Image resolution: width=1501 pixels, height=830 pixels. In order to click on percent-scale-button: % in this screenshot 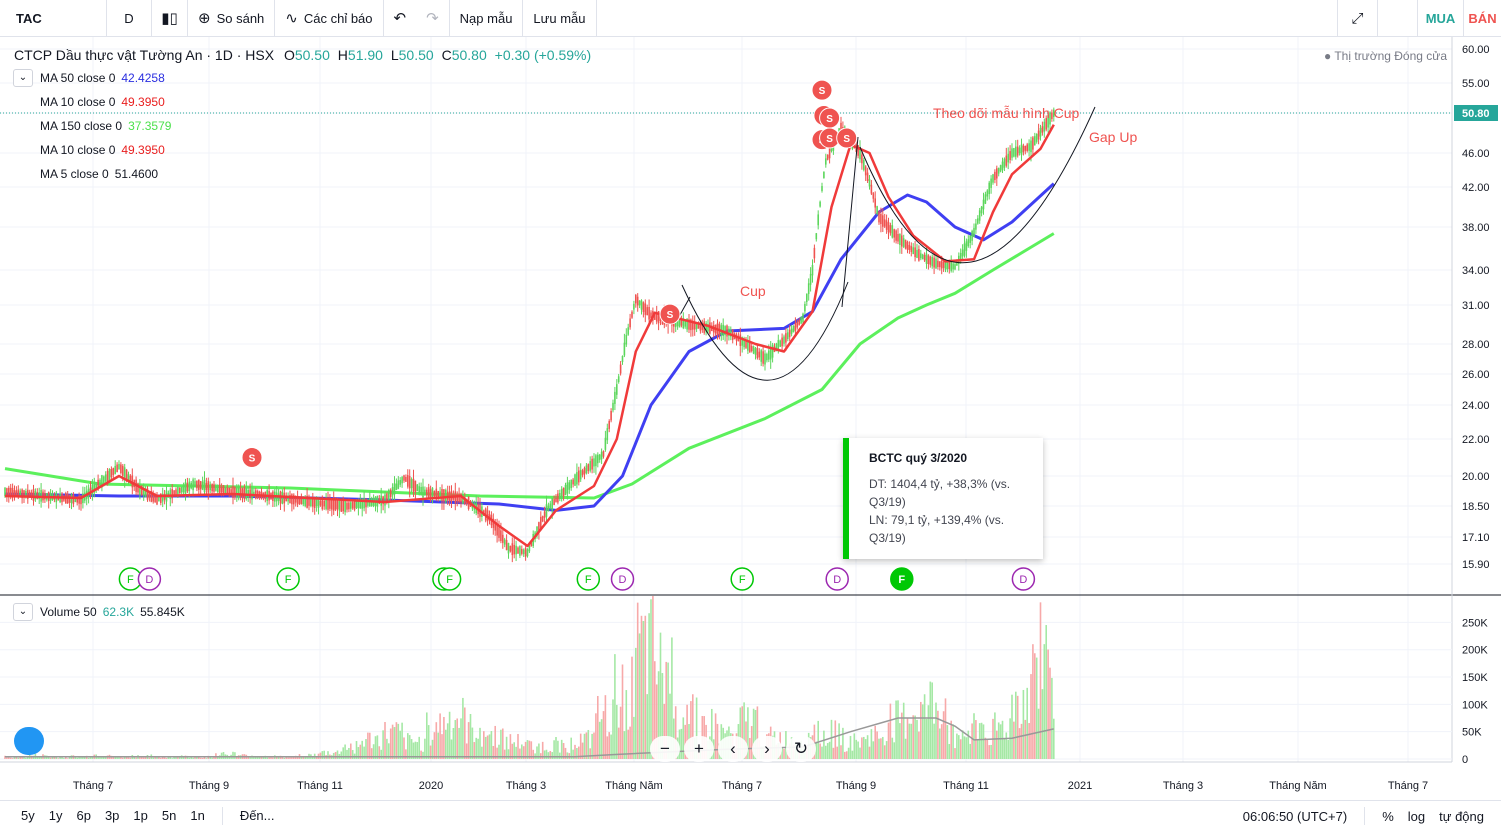, I will do `click(1388, 816)`.